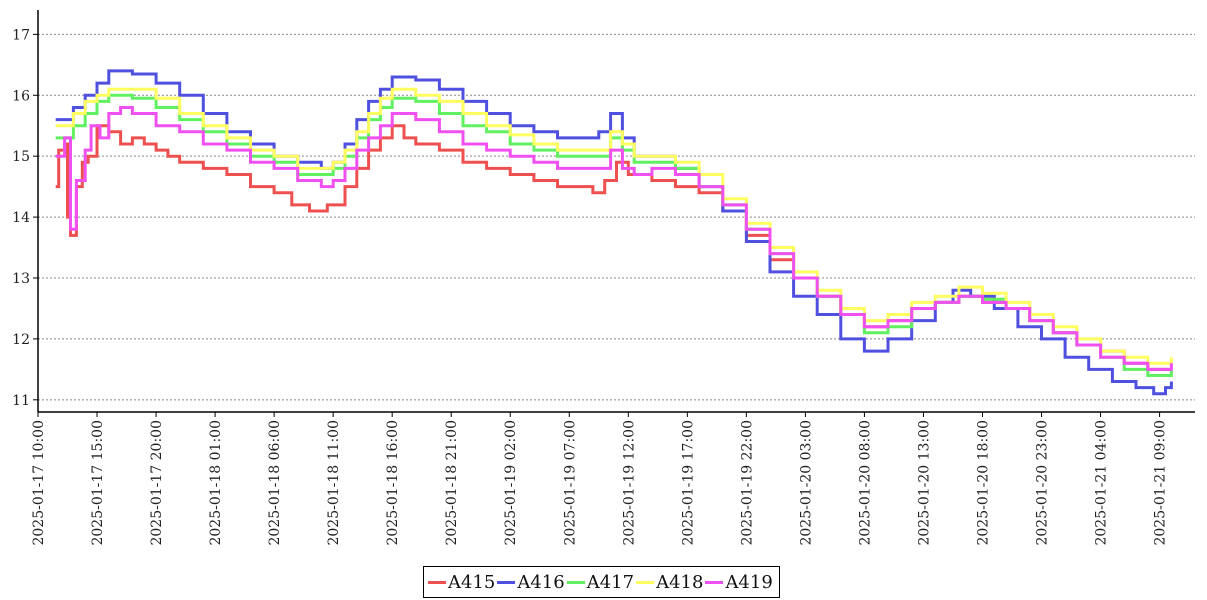 The width and height of the screenshot is (1207, 600). I want to click on y-tick-label: 14, so click(21, 218).